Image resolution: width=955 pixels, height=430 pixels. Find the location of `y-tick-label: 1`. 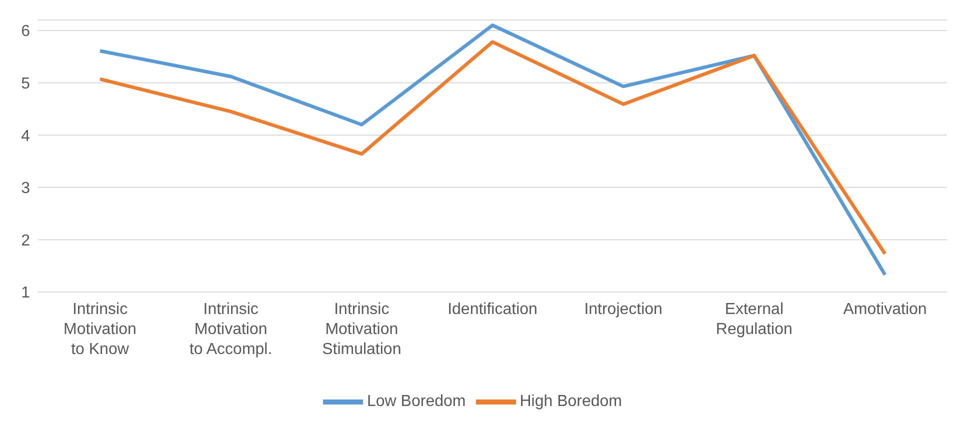

y-tick-label: 1 is located at coordinates (25, 293).